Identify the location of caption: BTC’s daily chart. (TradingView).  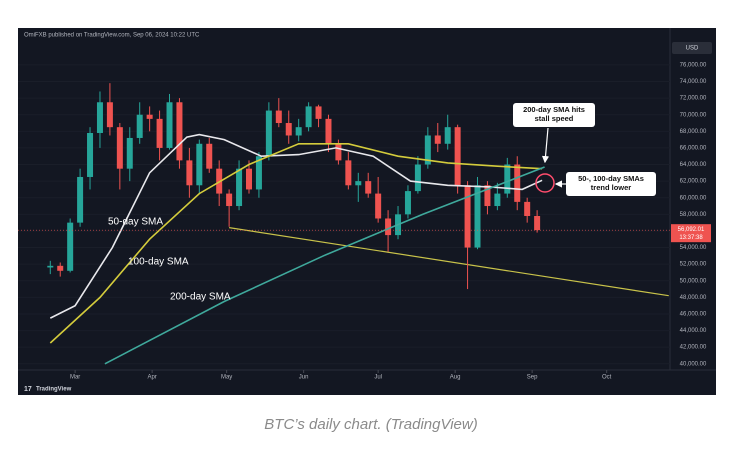
(370, 424).